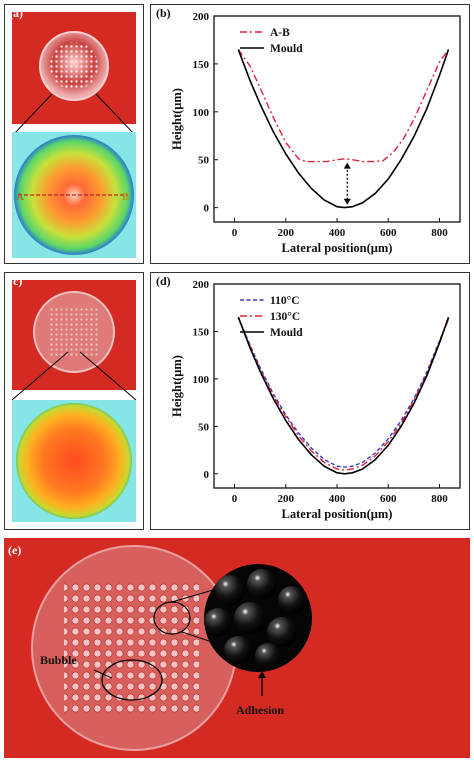  Describe the element at coordinates (388, 233) in the screenshot. I see `x-tick-label-b-3: 600` at that location.